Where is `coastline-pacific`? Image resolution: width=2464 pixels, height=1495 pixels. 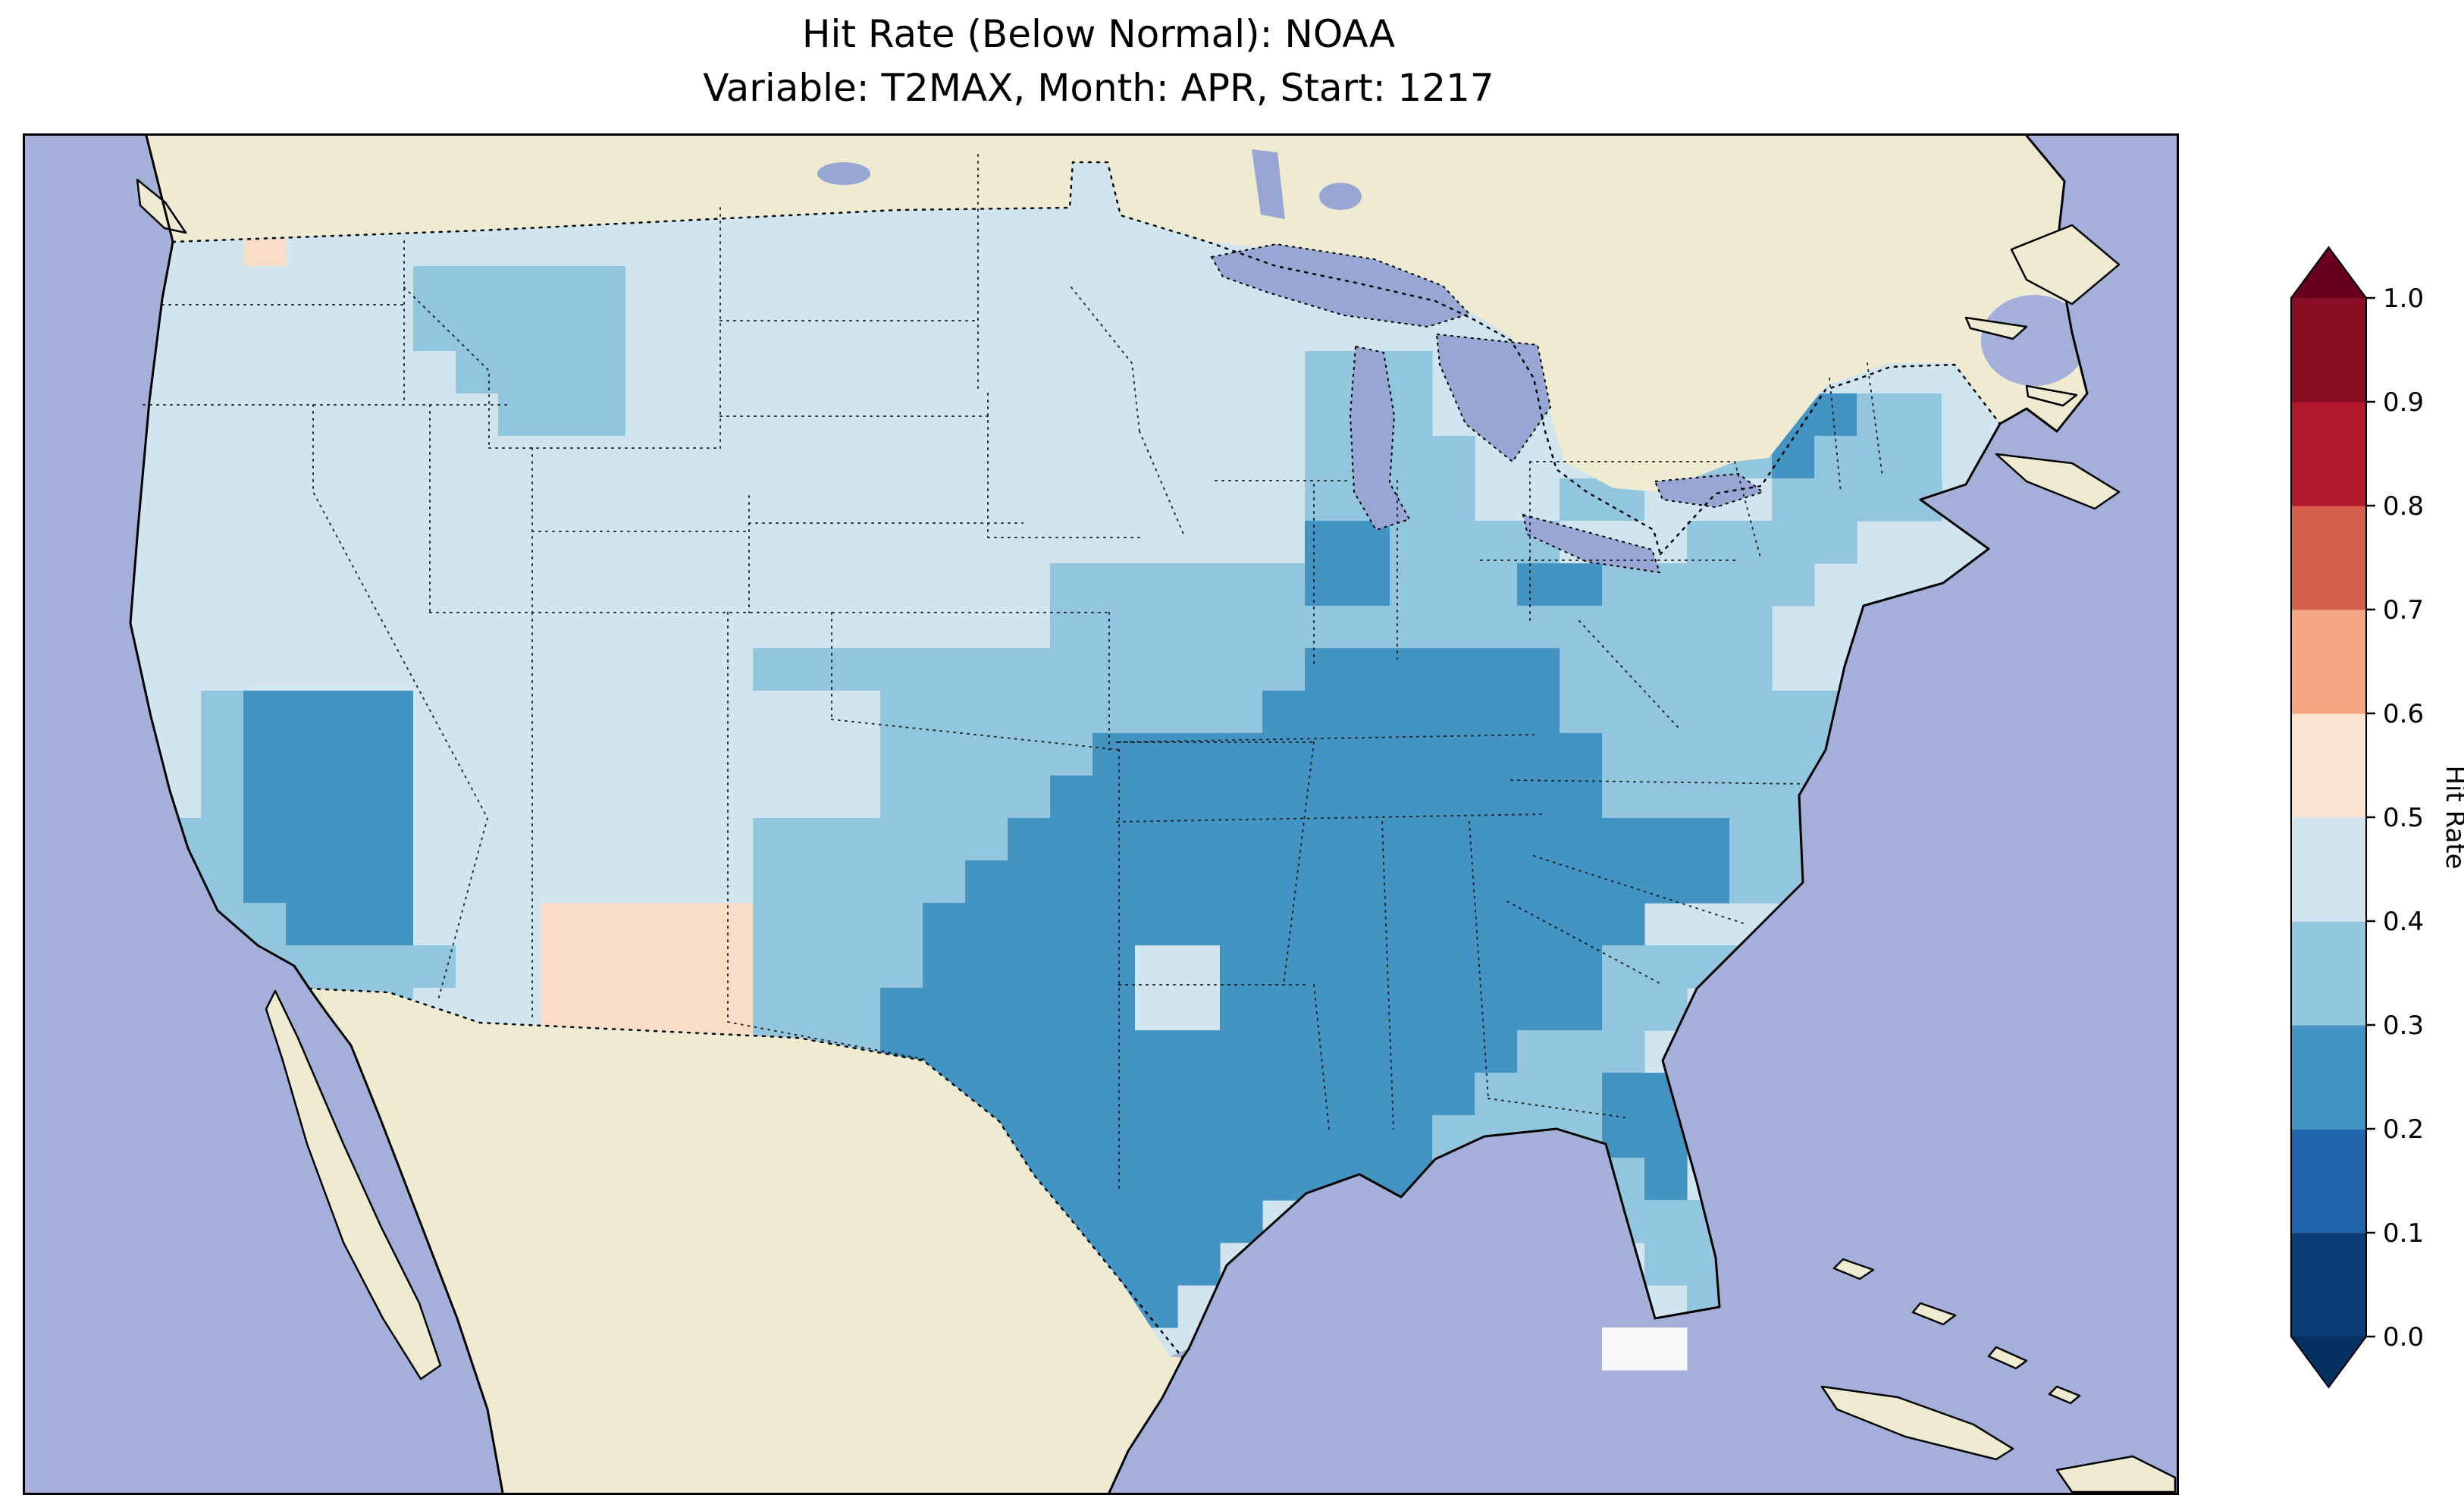 coastline-pacific is located at coordinates (317, 815).